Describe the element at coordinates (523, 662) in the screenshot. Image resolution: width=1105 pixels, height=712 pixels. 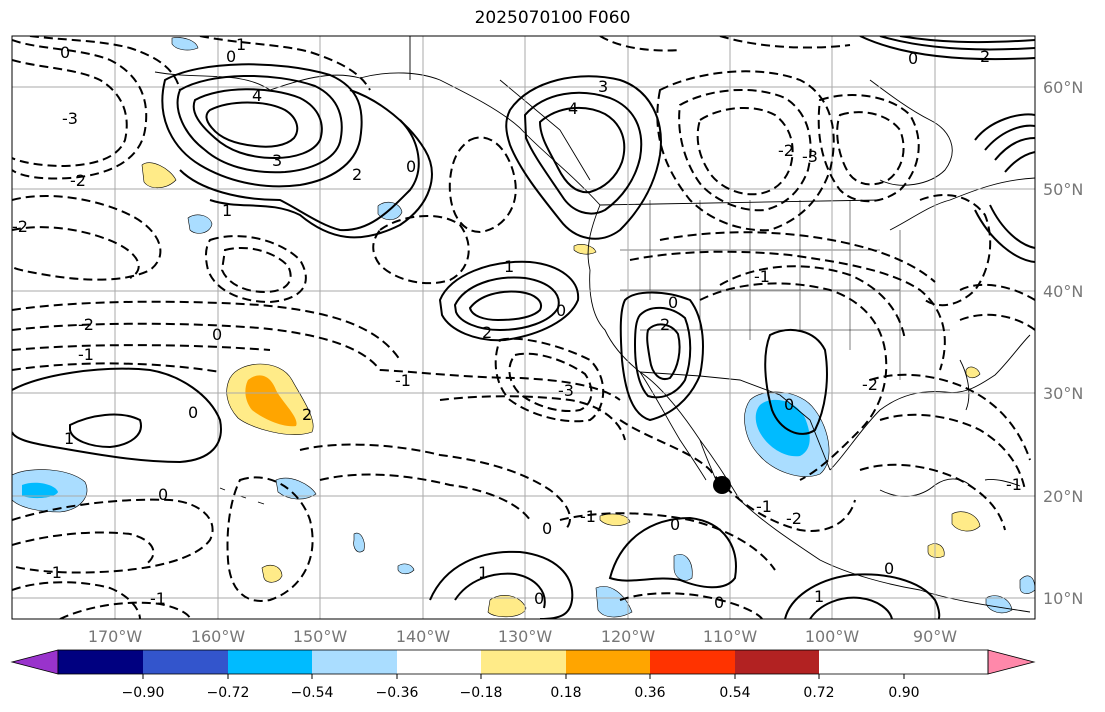
I see `colorbar-outline` at that location.